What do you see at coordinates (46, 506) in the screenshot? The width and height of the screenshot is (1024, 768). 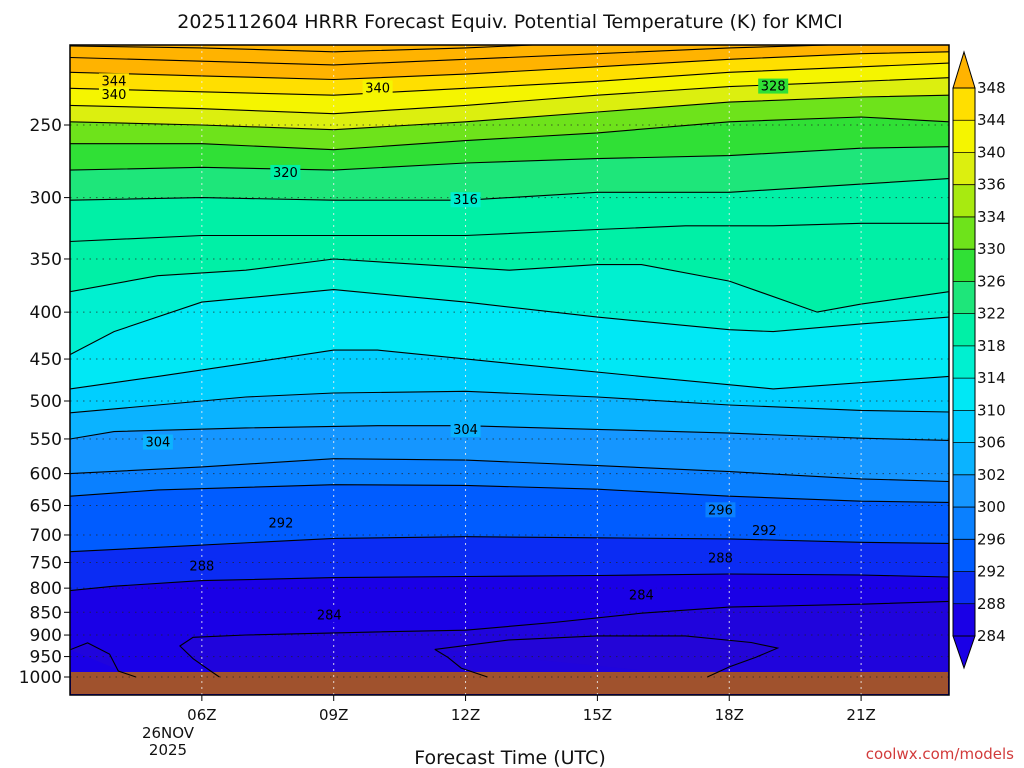 I see `y-tick-label-650: 650` at bounding box center [46, 506].